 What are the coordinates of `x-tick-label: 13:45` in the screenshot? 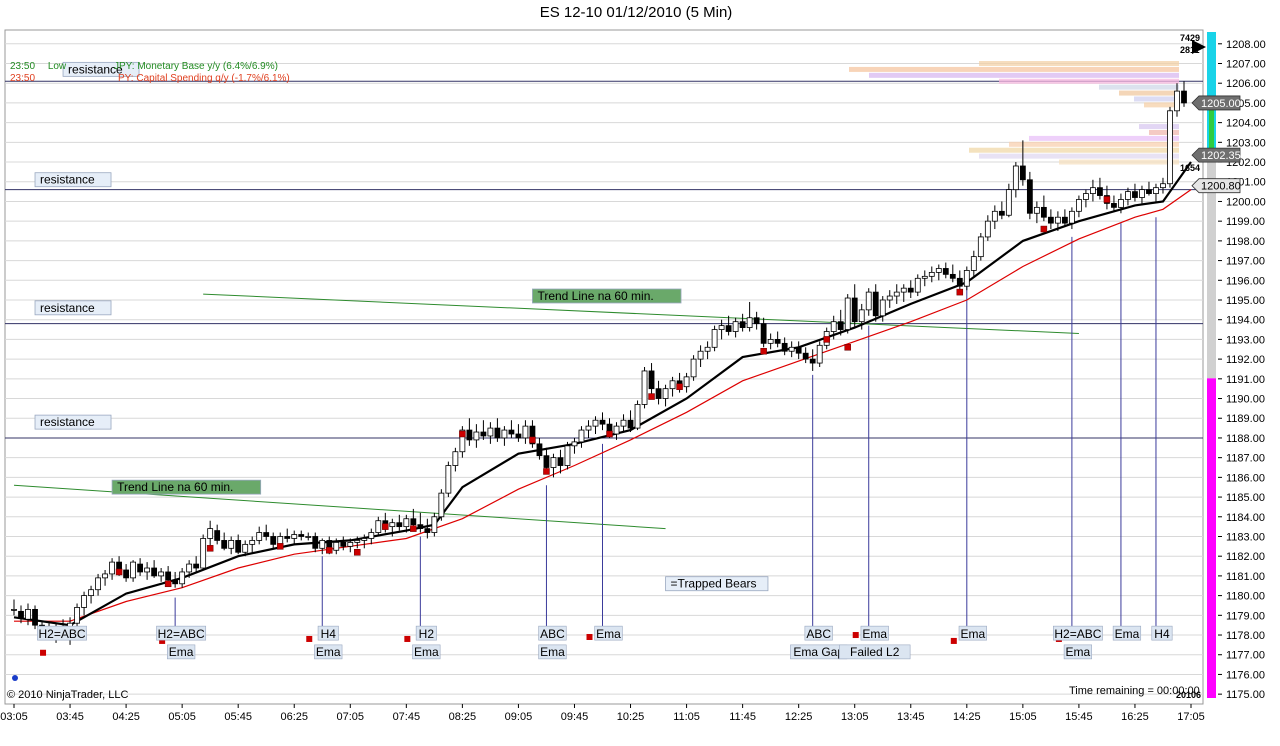 It's located at (911, 717).